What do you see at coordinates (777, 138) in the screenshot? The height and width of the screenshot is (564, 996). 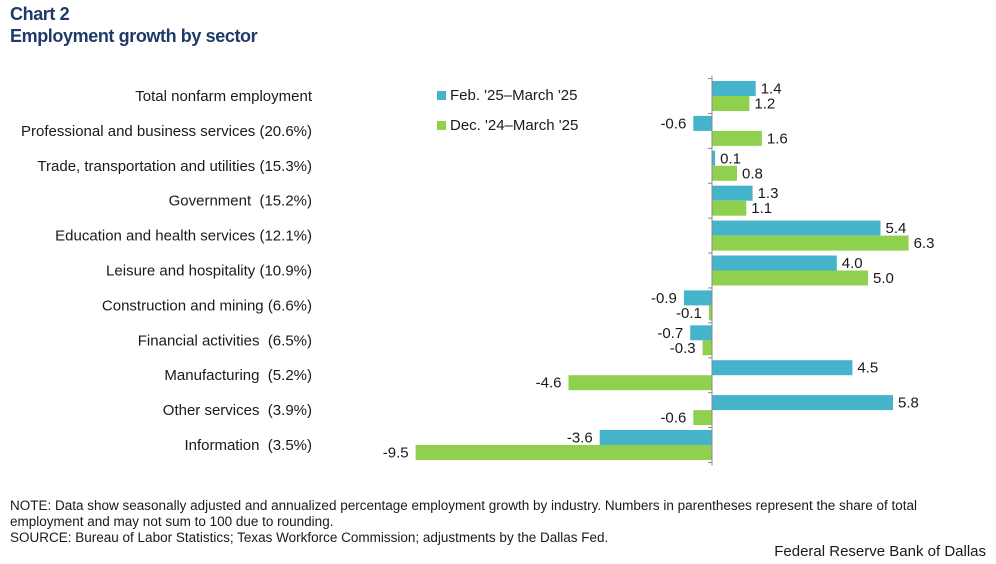 I see `data-label-series-2: 1.6` at bounding box center [777, 138].